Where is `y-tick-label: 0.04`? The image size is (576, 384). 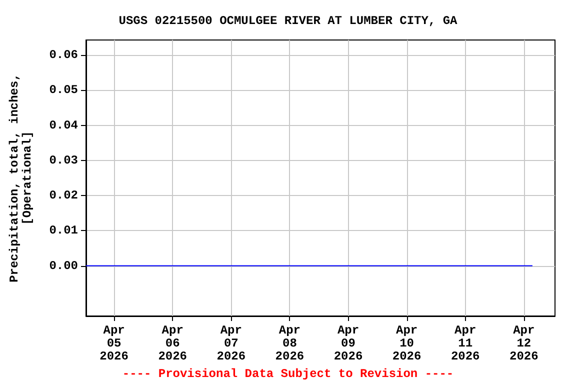
y-tick-label: 0.04 is located at coordinates (63, 125).